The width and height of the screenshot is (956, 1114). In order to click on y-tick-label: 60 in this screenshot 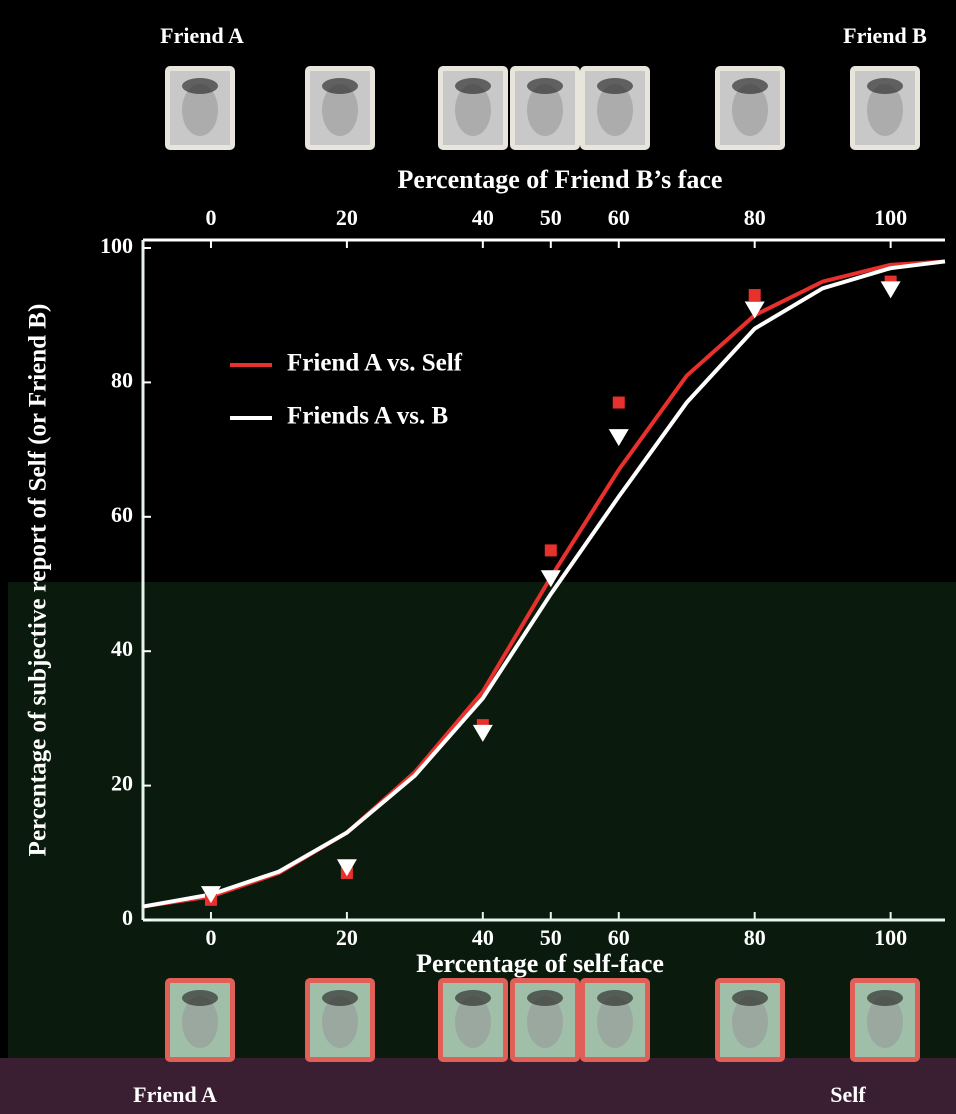, I will do `click(122, 514)`.